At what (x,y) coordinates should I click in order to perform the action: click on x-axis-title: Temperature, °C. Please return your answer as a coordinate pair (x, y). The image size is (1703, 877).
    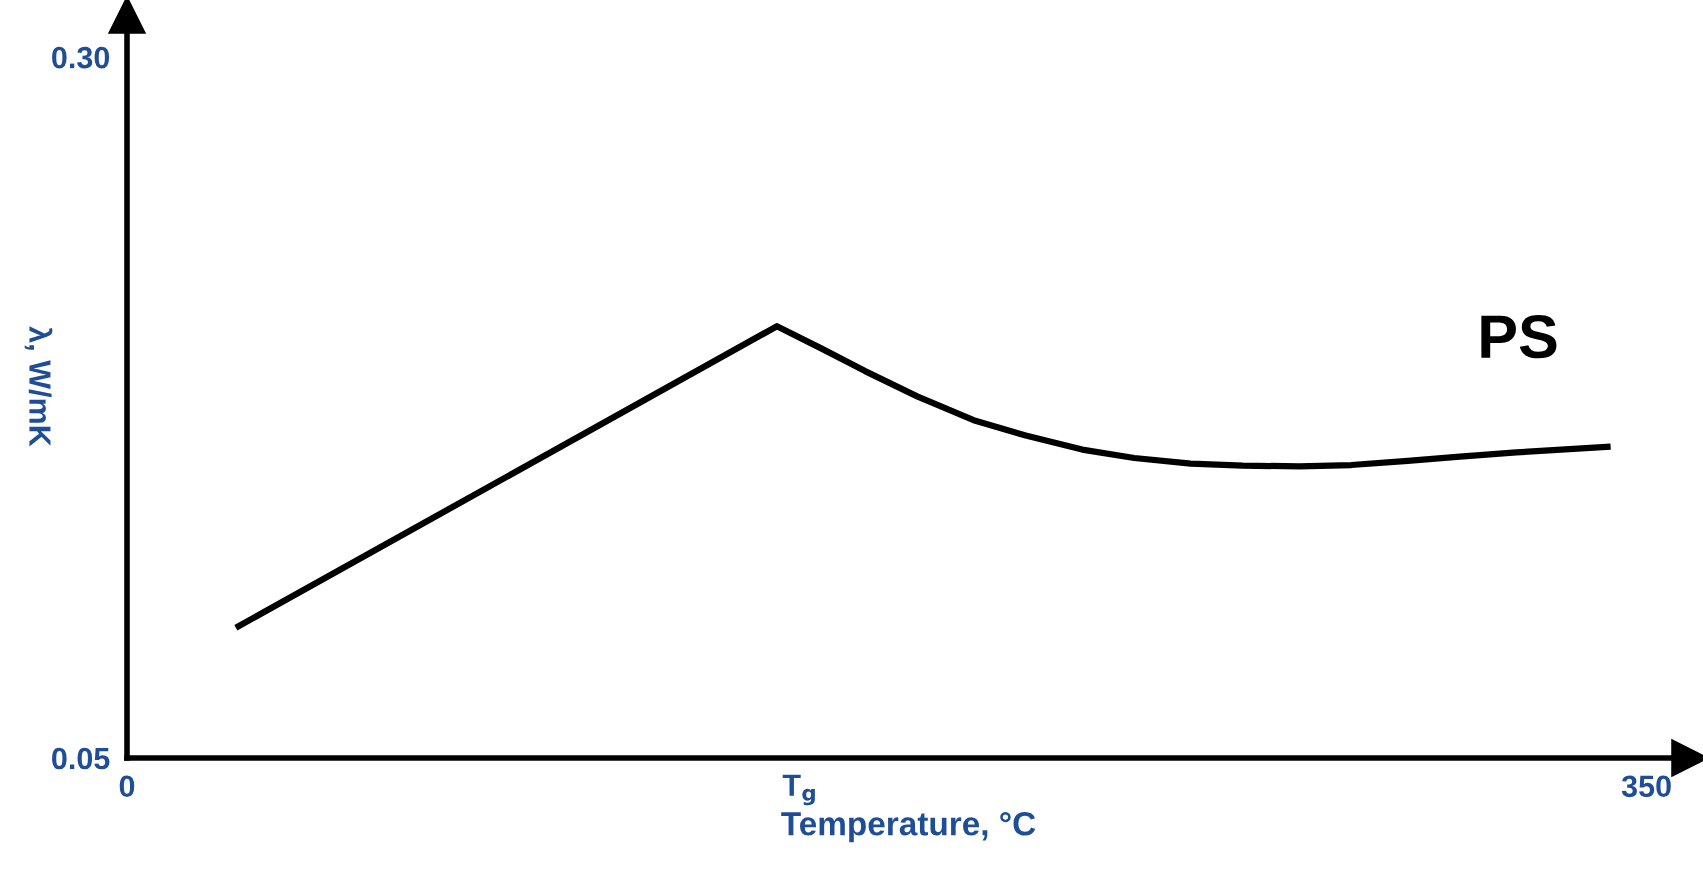
    Looking at the image, I should click on (908, 827).